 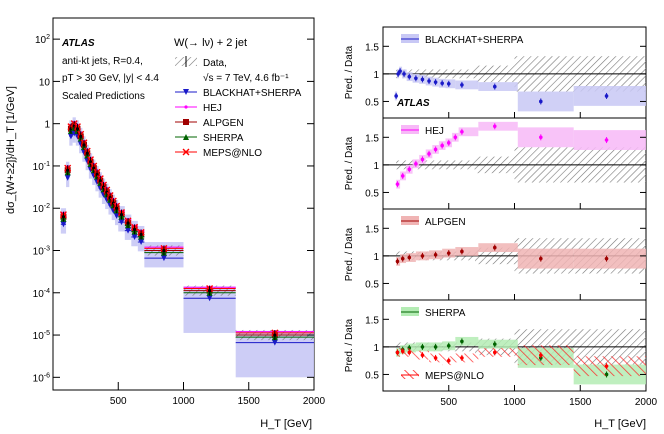 What do you see at coordinates (42, 40) in the screenshot?
I see `y-tick-label: 10²` at bounding box center [42, 40].